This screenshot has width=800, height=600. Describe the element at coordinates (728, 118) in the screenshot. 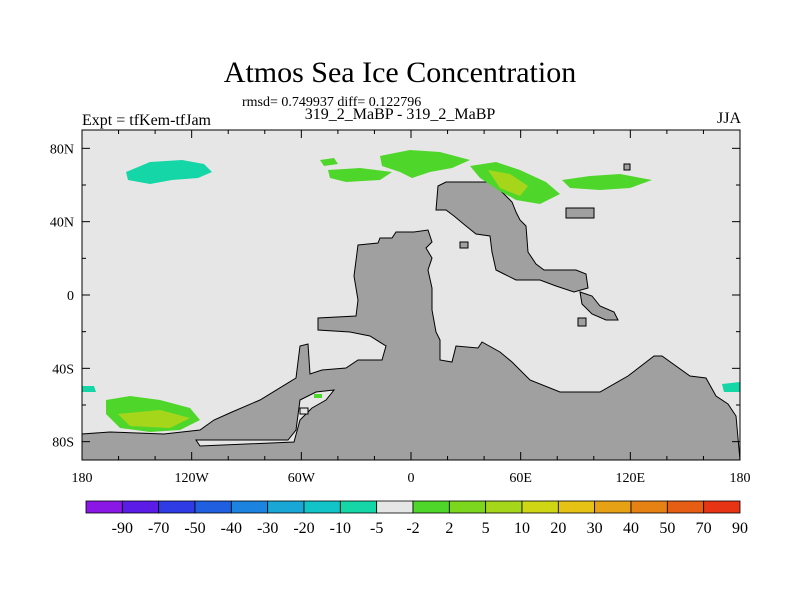

I see `season-label: JJA` at that location.